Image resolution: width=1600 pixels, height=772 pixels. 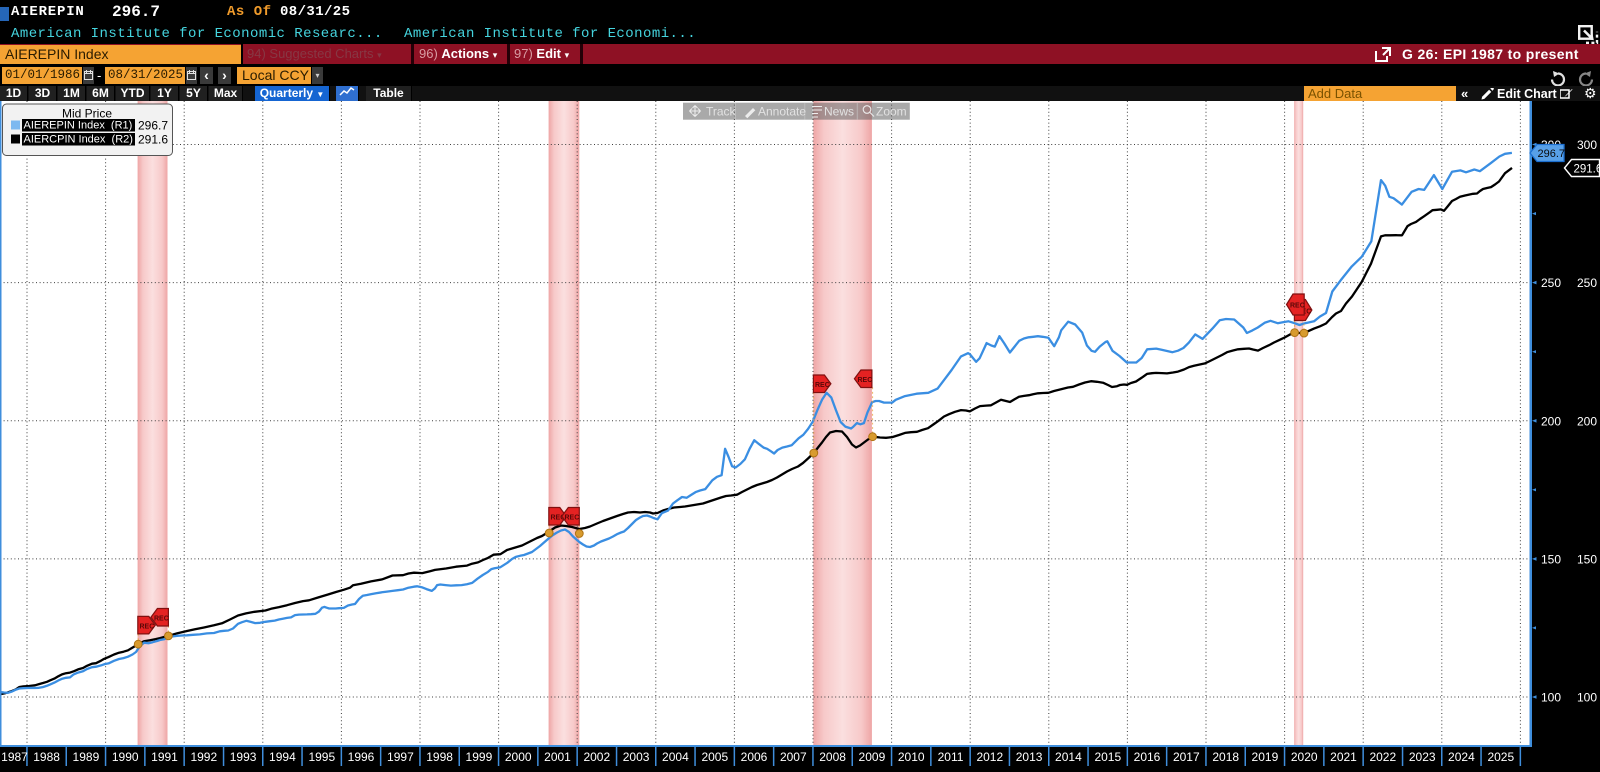 I want to click on svg-text: 2024, so click(x=1461, y=757).